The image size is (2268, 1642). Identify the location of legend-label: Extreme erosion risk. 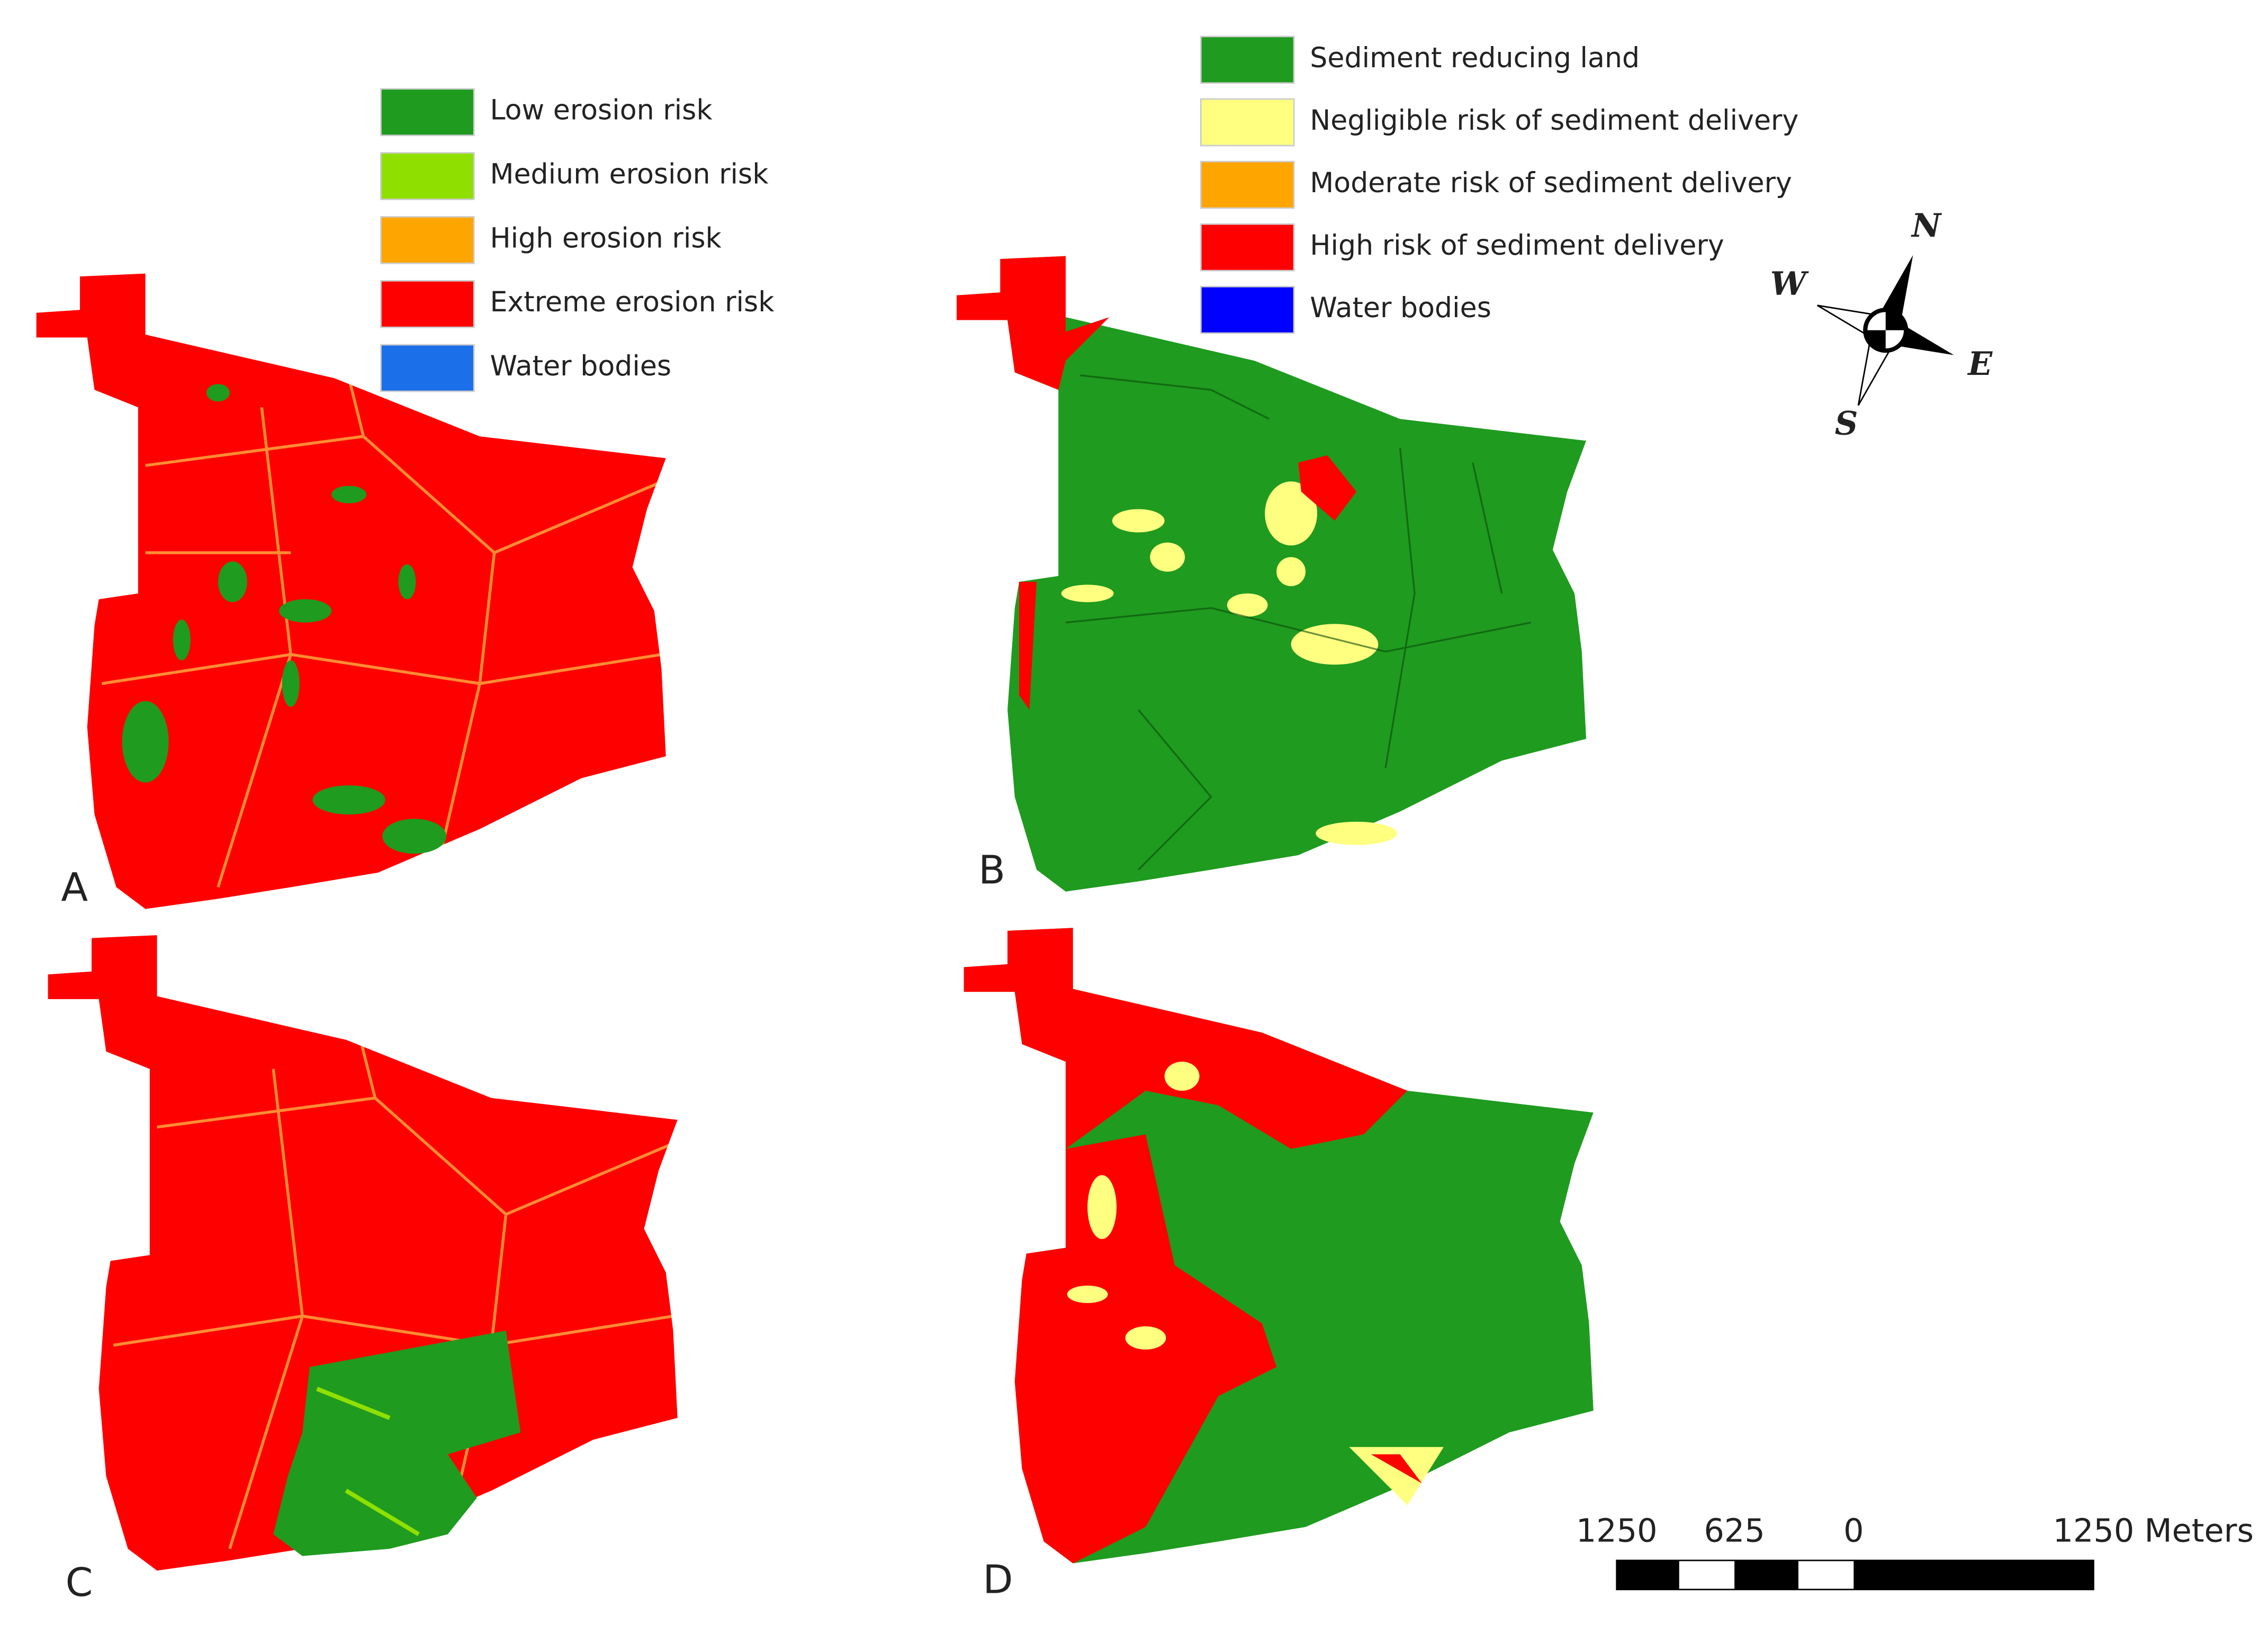
(632, 302).